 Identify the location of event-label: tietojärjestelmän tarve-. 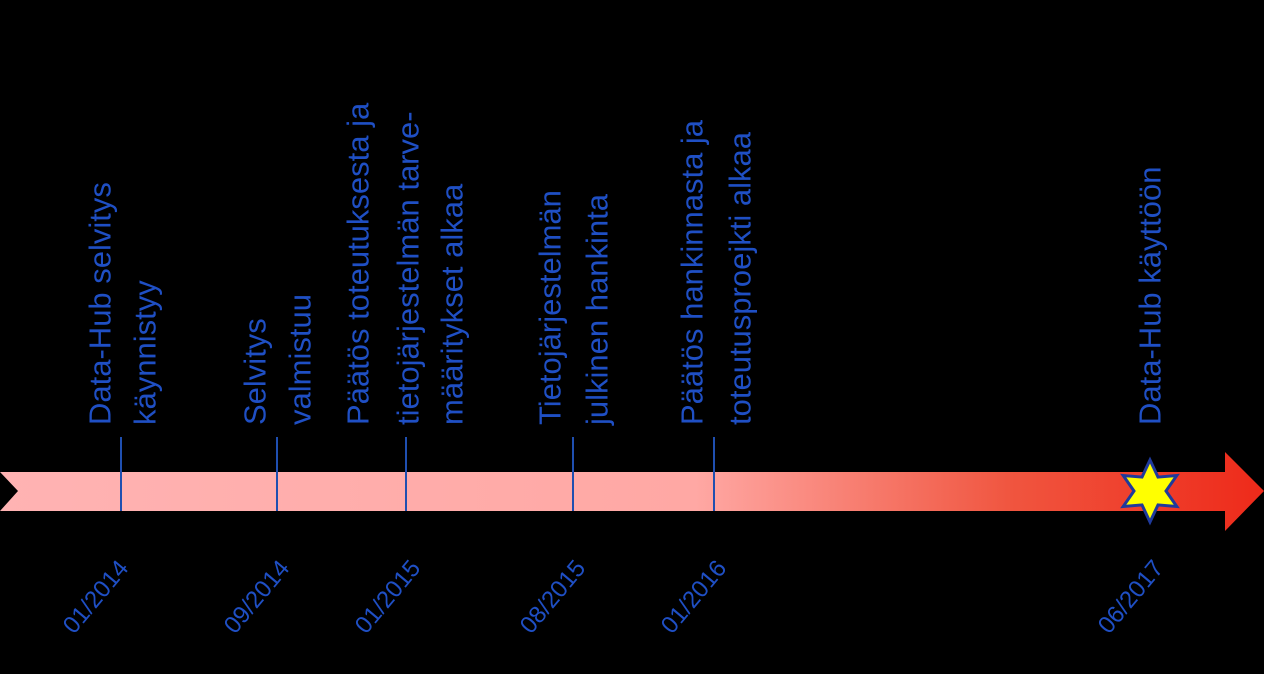
(408, 268).